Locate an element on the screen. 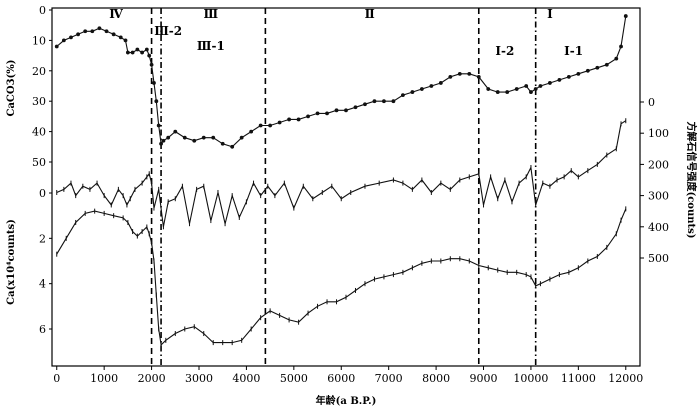 The height and width of the screenshot is (409, 700). caco3-tick-label-0: 0 is located at coordinates (42, 10).